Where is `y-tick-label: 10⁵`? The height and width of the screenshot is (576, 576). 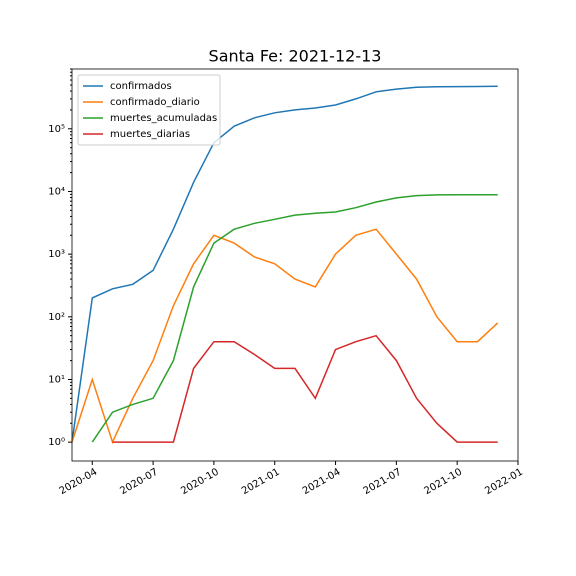 y-tick-label: 10⁵ is located at coordinates (56, 129).